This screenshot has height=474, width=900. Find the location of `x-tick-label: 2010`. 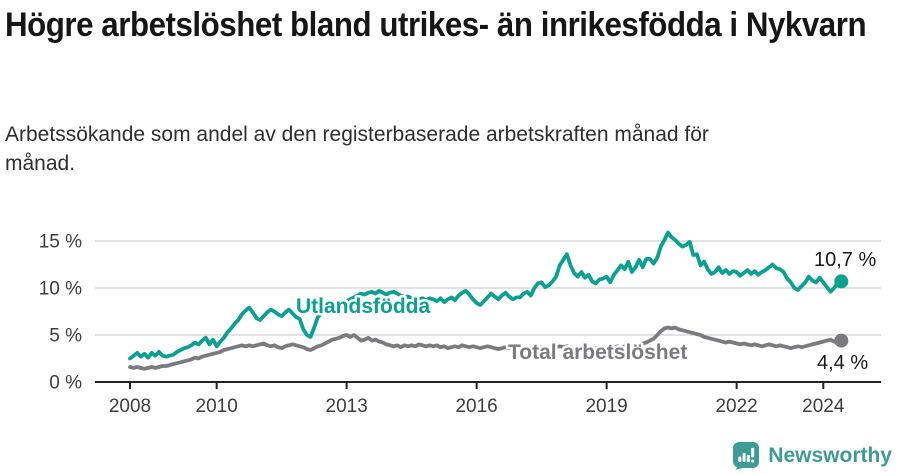

x-tick-label: 2010 is located at coordinates (217, 406).